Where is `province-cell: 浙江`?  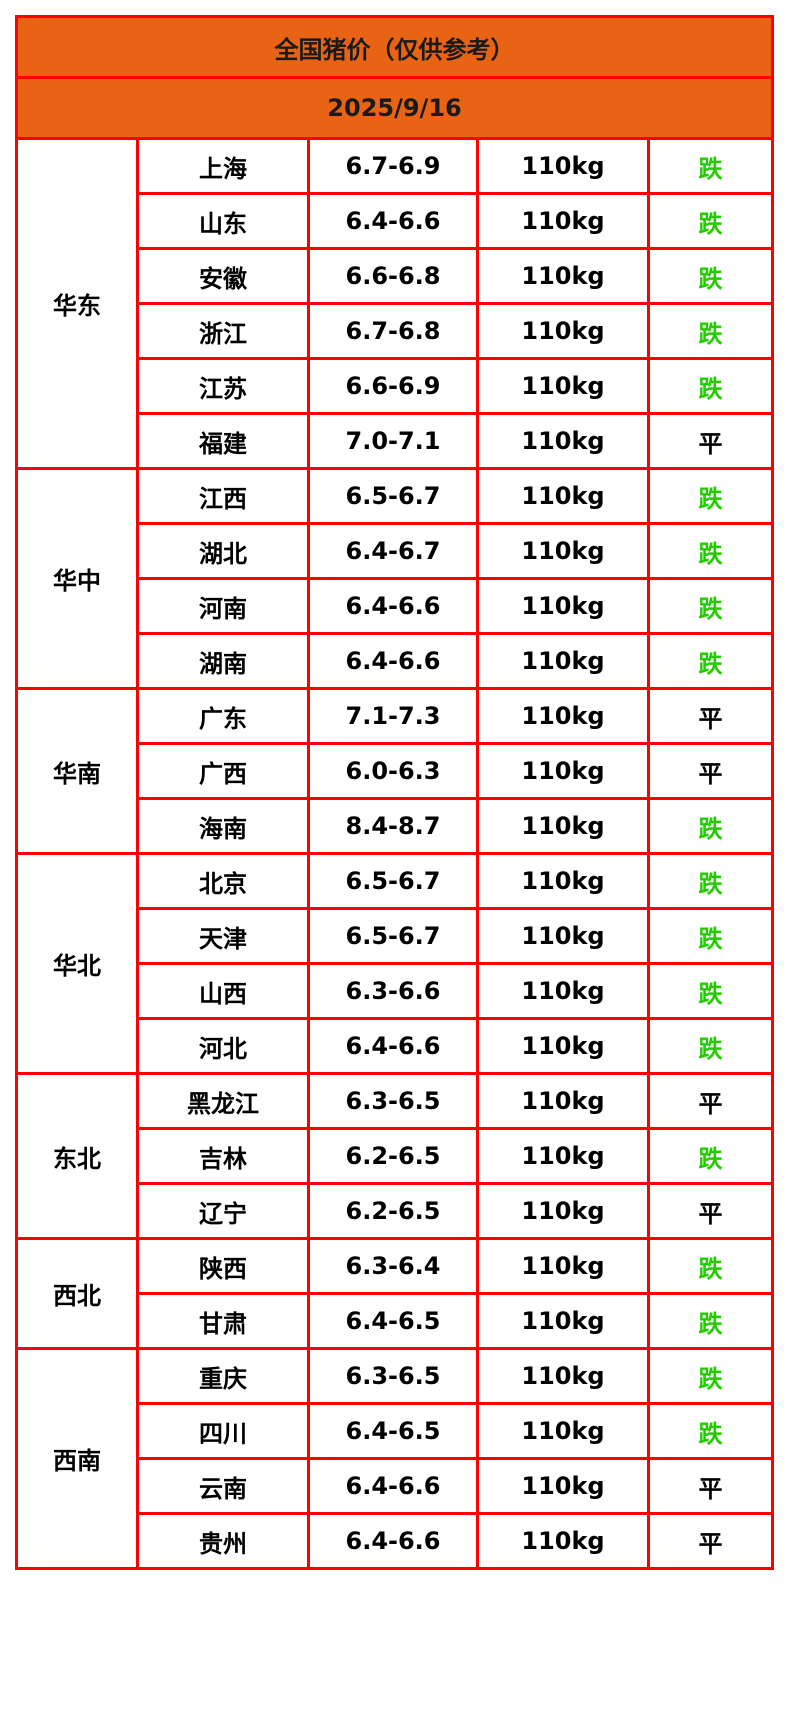
province-cell: 浙江 is located at coordinates (223, 331).